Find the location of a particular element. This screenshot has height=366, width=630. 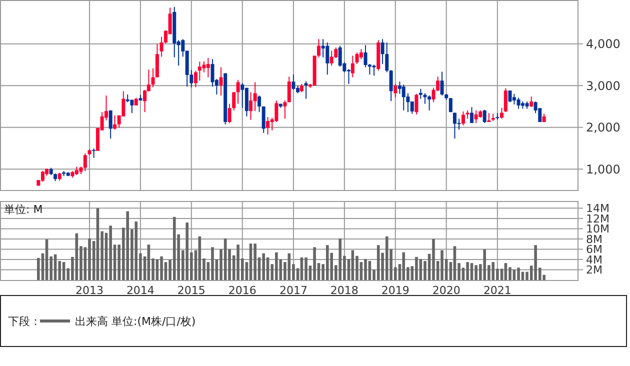

y-tick-label: 2,000 is located at coordinates (603, 127).